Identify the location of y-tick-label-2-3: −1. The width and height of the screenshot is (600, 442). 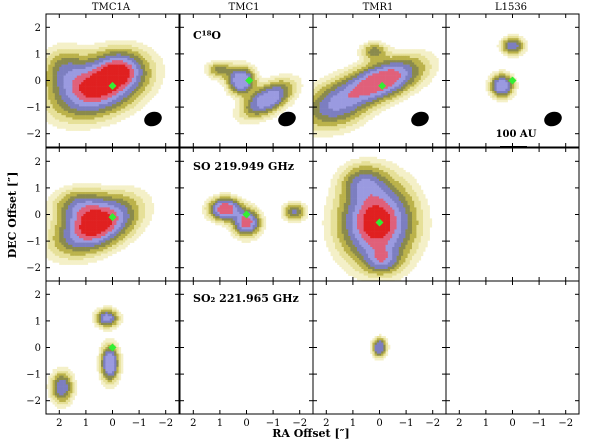
(33, 375).